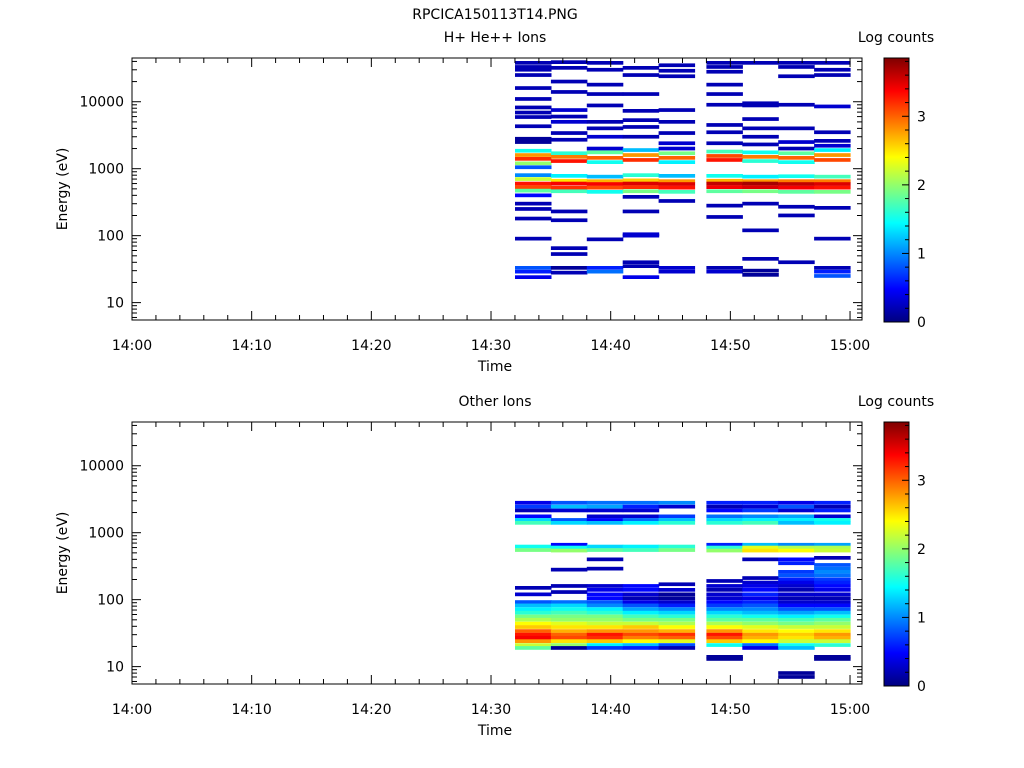 This screenshot has width=1024, height=768. I want to click on figure-title: RPCICA150113T14.PNG, so click(494, 15).